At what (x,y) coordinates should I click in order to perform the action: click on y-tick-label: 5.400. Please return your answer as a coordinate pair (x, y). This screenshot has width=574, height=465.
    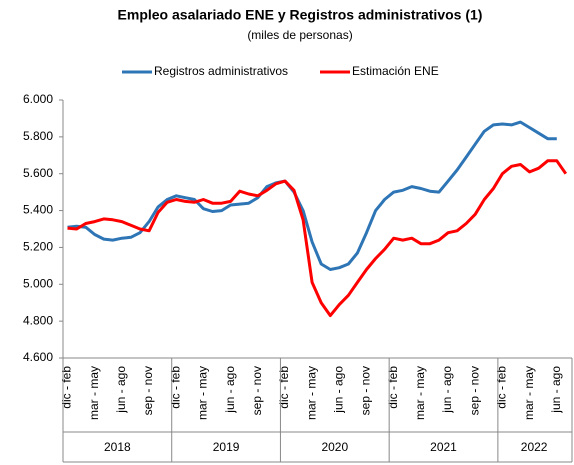
    Looking at the image, I should click on (38, 210).